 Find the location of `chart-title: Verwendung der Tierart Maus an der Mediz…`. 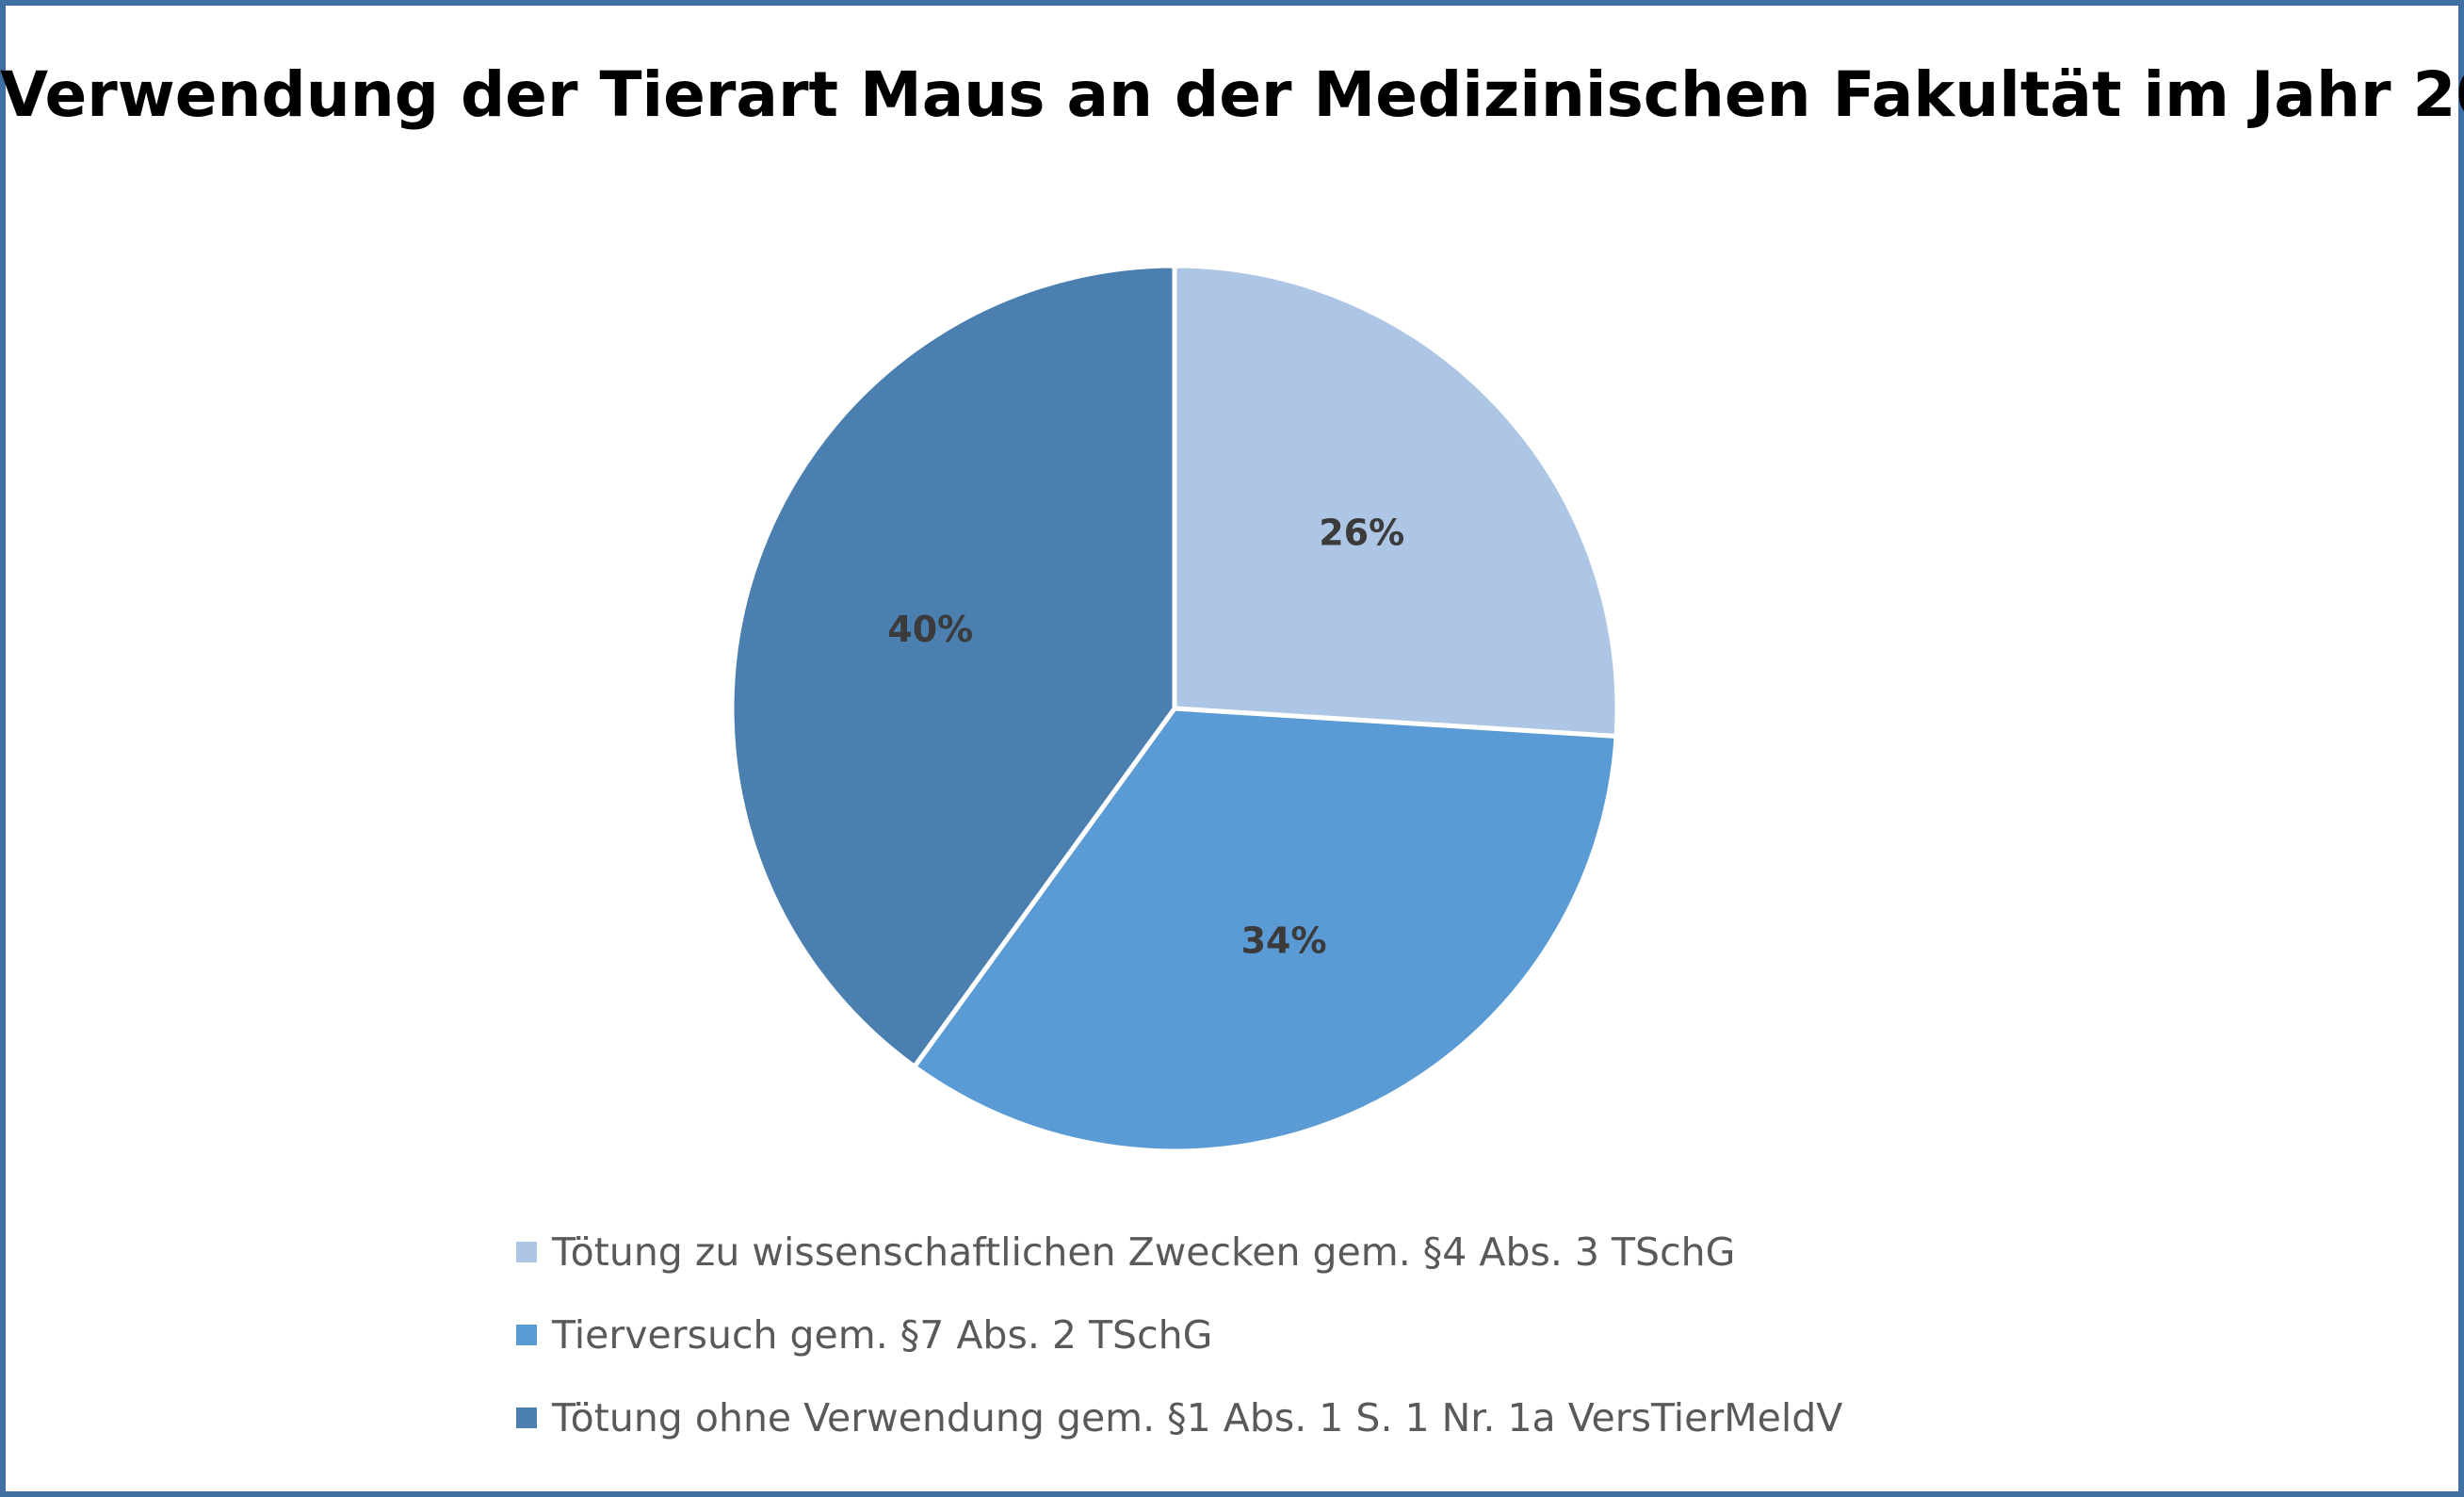

chart-title: Verwendung der Tierart Maus an der Mediz… is located at coordinates (1232, 94).